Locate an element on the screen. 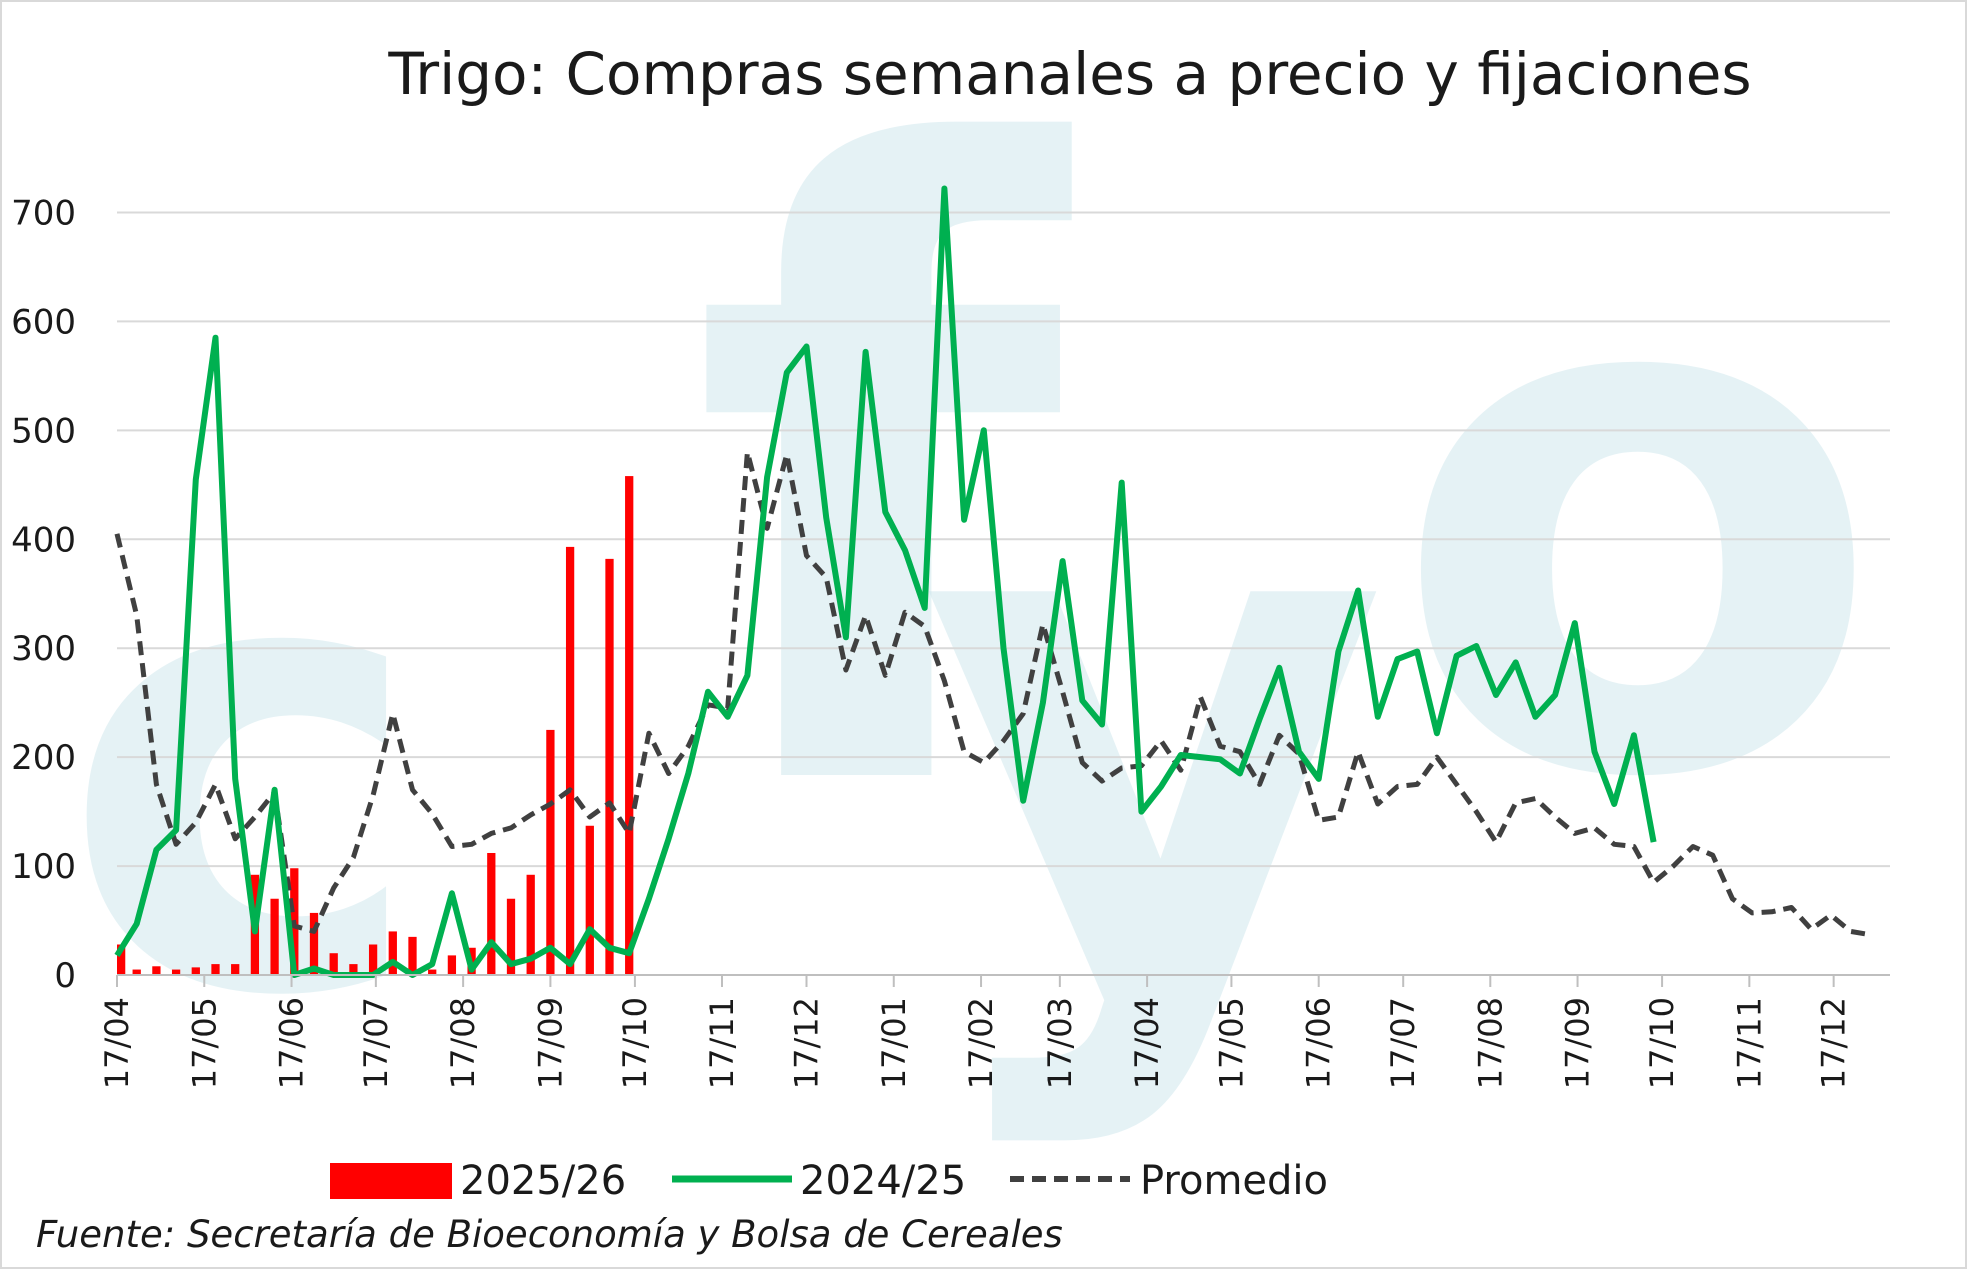  legend: 2025/26 2024/25 Promedio is located at coordinates (829, 1181).